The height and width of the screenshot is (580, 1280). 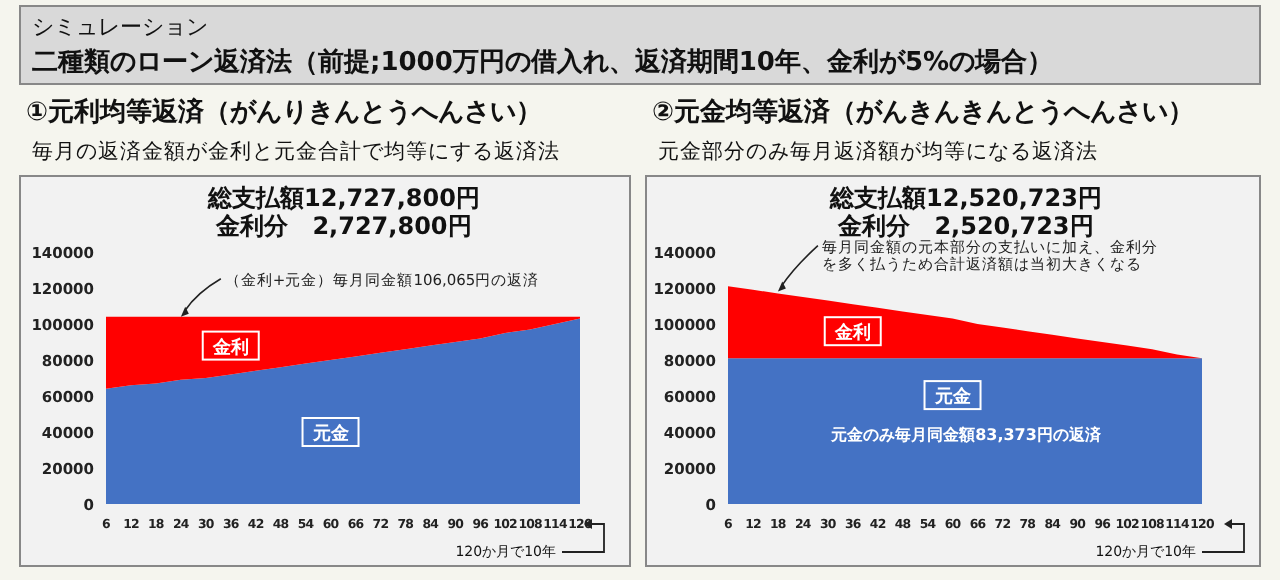 I want to click on chart-title: ①元利均等返済（がんりきんとうへんさい）, so click(x=284, y=112).